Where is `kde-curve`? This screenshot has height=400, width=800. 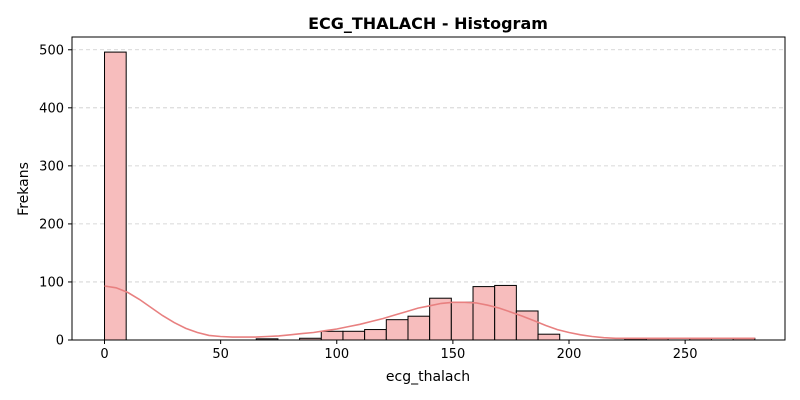 kde-curve is located at coordinates (429, 312).